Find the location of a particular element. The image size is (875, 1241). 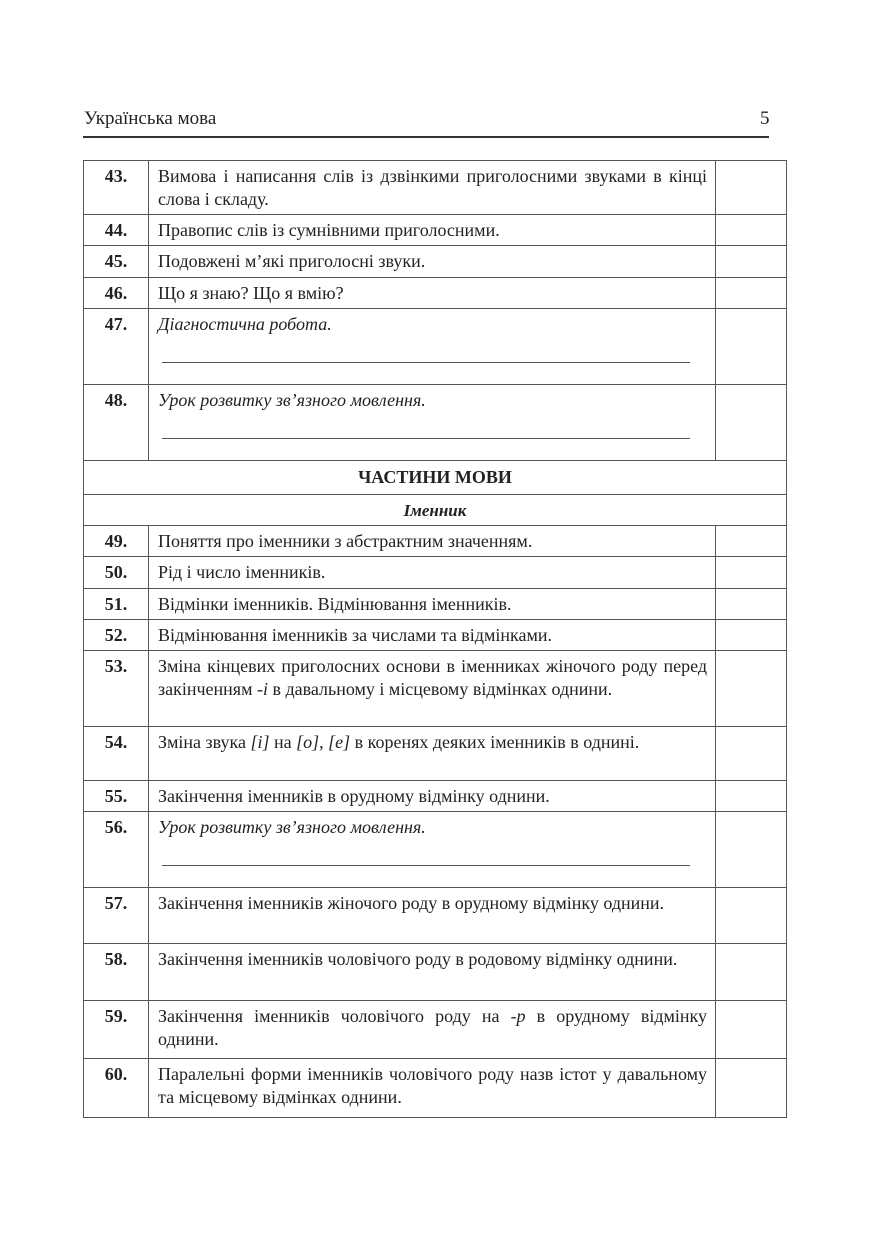

table-row: 45. Подовжені м’які приголосні звуки. is located at coordinates (435, 261).